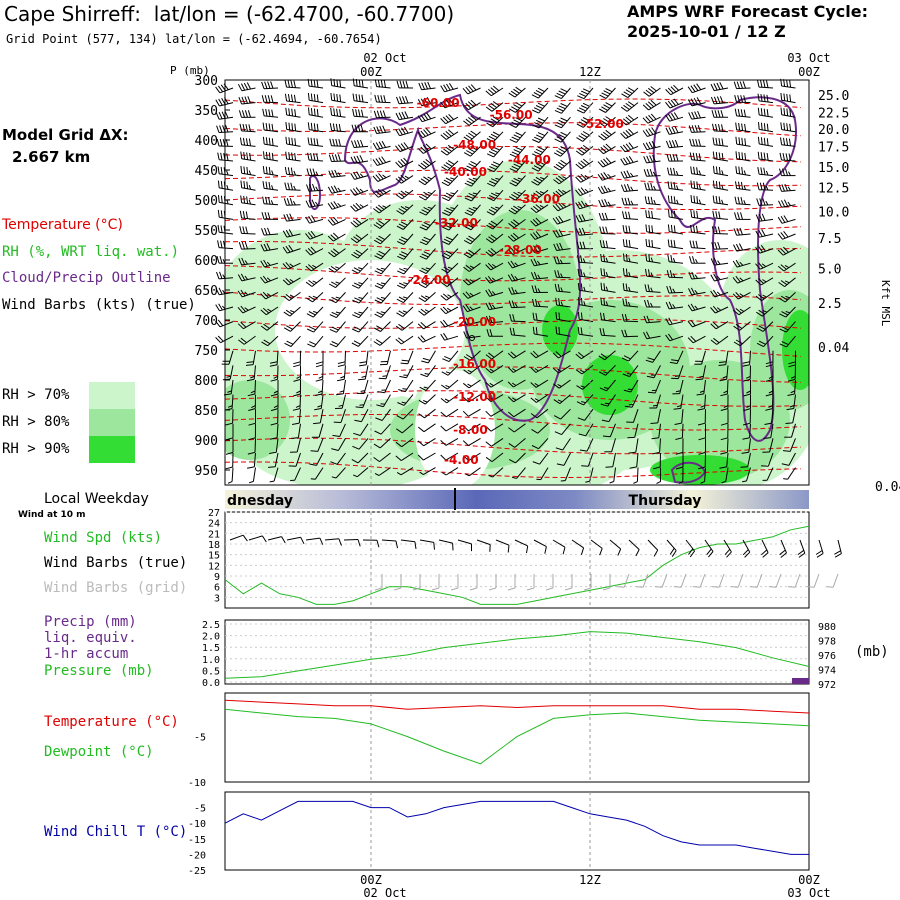 The image size is (900, 900). Describe the element at coordinates (838, 555) in the screenshot. I see `surface-wind-barb-flag` at that location.